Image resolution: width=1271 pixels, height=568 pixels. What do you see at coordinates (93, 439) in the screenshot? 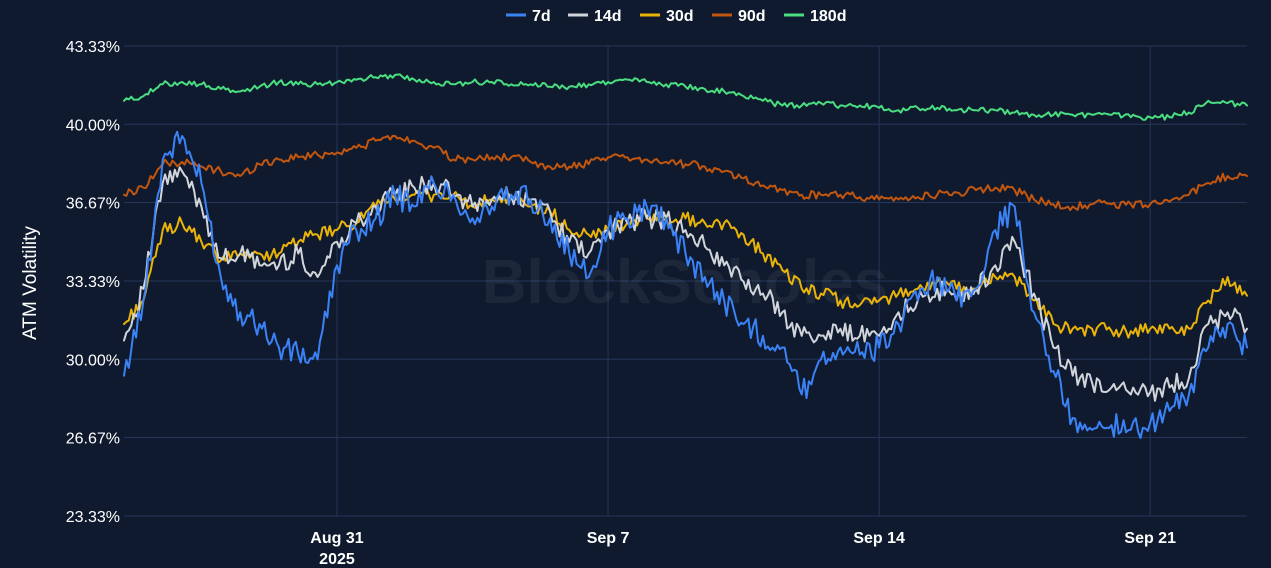
I see `y-tick-label: 26.67%` at bounding box center [93, 439].